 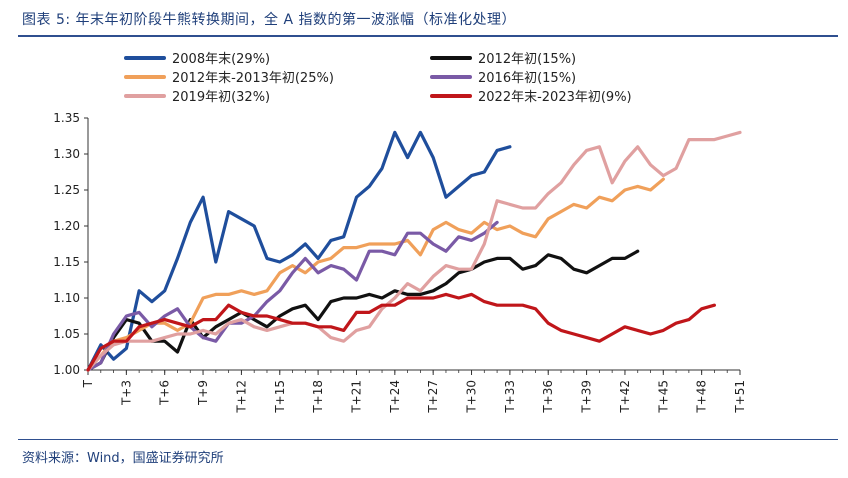 I want to click on x-tick-label: T+9, so click(x=203, y=393).